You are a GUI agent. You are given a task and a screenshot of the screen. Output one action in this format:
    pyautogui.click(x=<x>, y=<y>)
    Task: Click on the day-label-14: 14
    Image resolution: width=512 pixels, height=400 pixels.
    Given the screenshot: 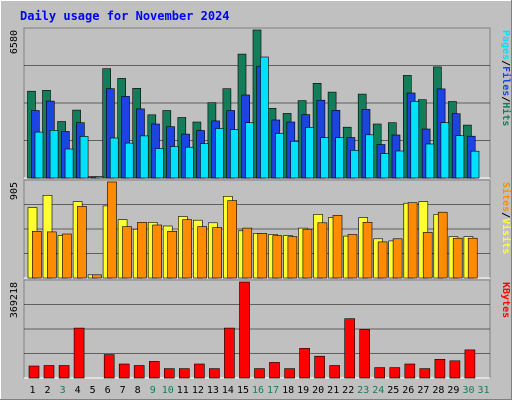 What is the action you would take?
    pyautogui.click(x=228, y=390)
    